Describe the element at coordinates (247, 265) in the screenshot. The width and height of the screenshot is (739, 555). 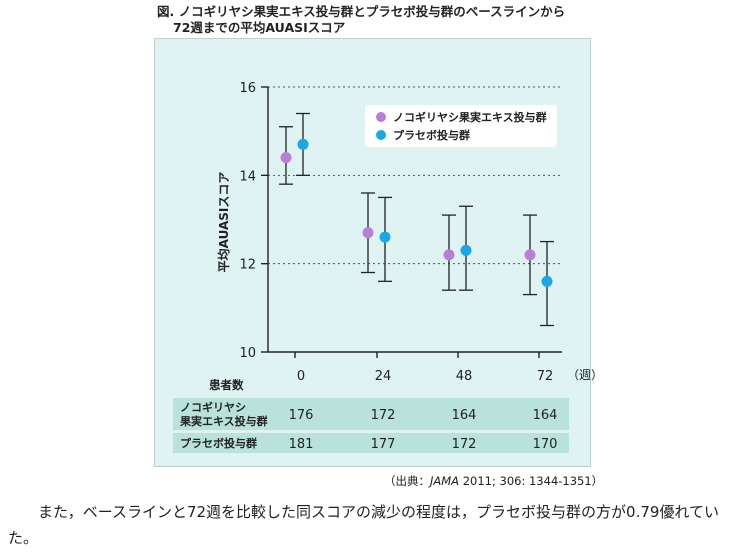
I see `y-tick-label: 12` at that location.